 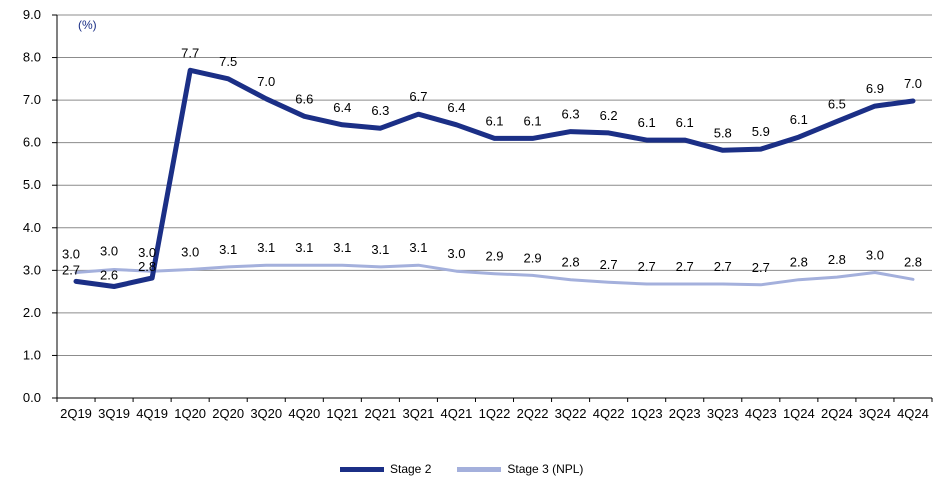 What do you see at coordinates (32, 397) in the screenshot?
I see `y-tick-label: 0.0` at bounding box center [32, 397].